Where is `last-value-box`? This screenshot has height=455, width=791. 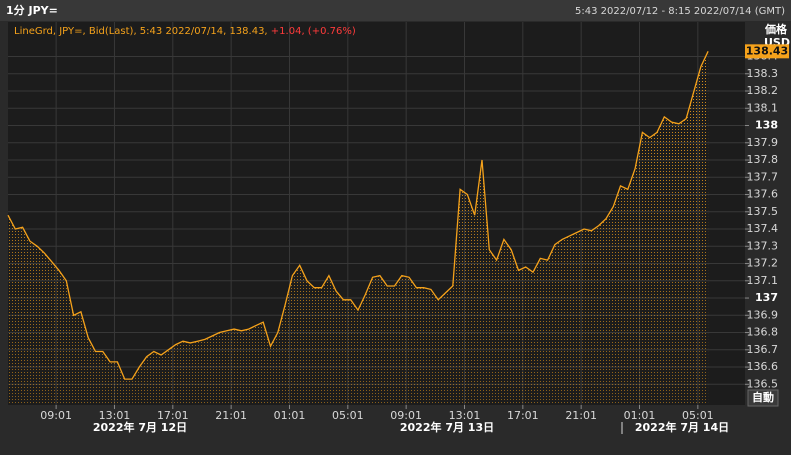
last-value-box is located at coordinates (767, 51).